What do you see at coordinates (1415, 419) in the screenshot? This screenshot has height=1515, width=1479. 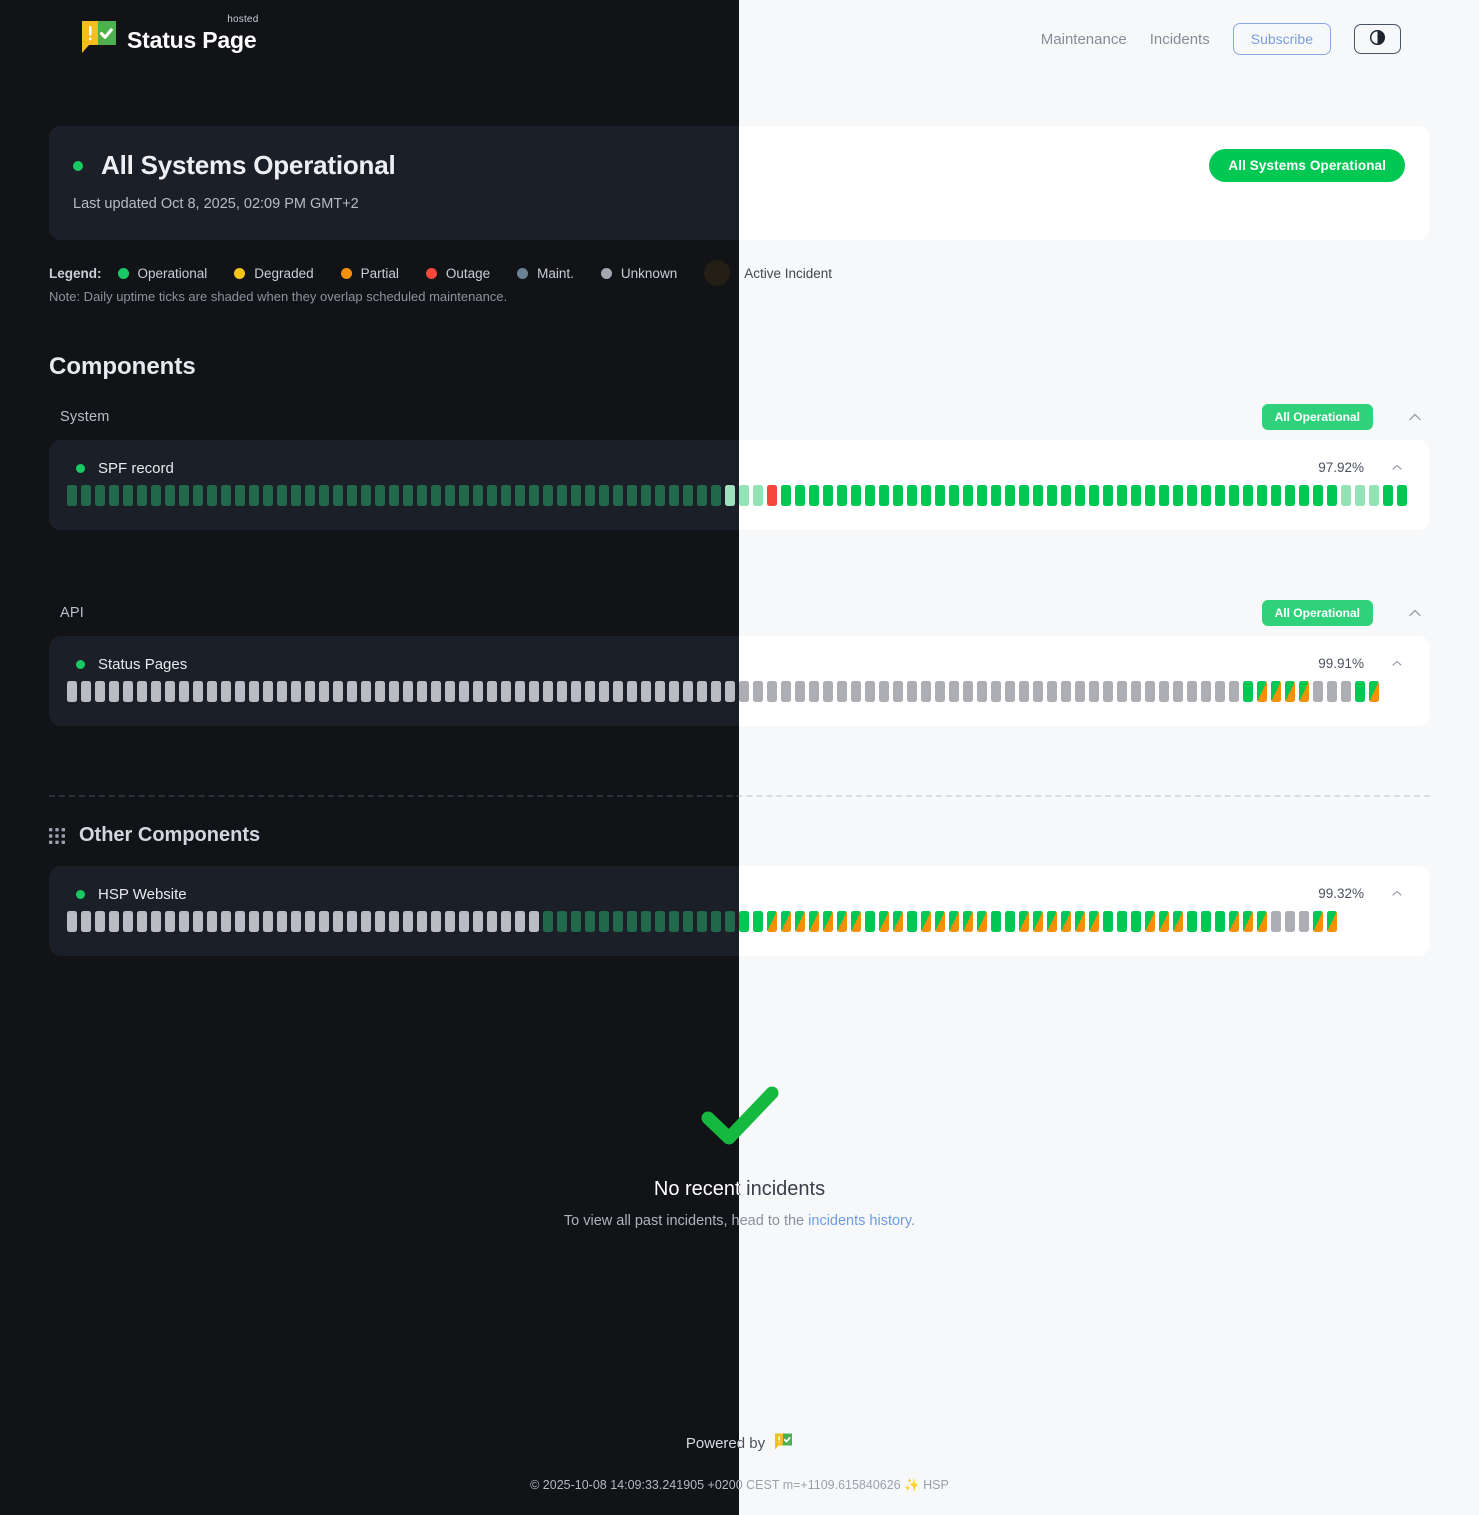 I see `chevron-up-icon` at bounding box center [1415, 419].